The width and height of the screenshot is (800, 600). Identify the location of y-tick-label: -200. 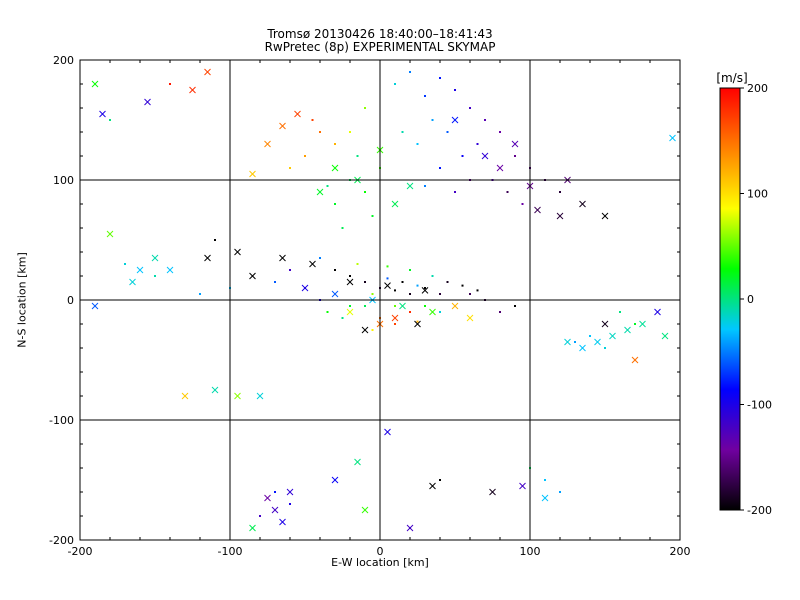
(61, 540).